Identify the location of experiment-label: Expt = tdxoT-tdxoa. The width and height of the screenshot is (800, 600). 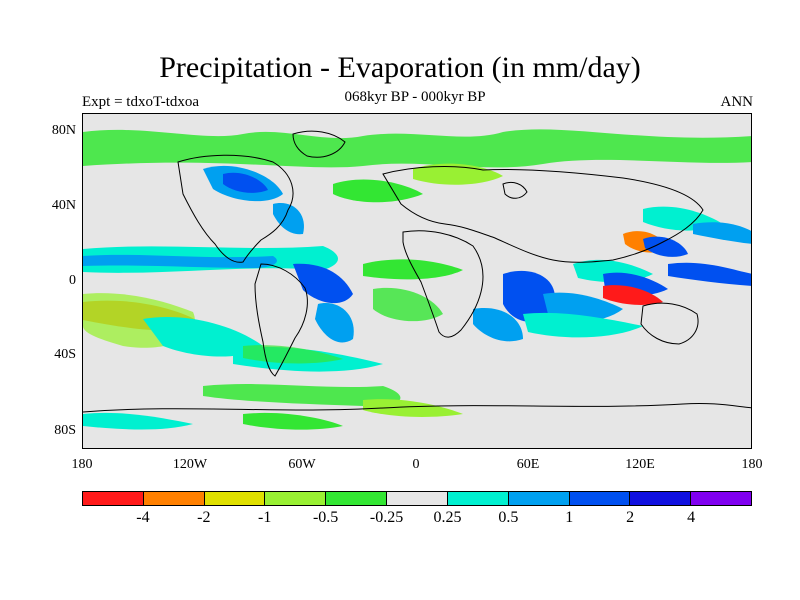
(141, 102).